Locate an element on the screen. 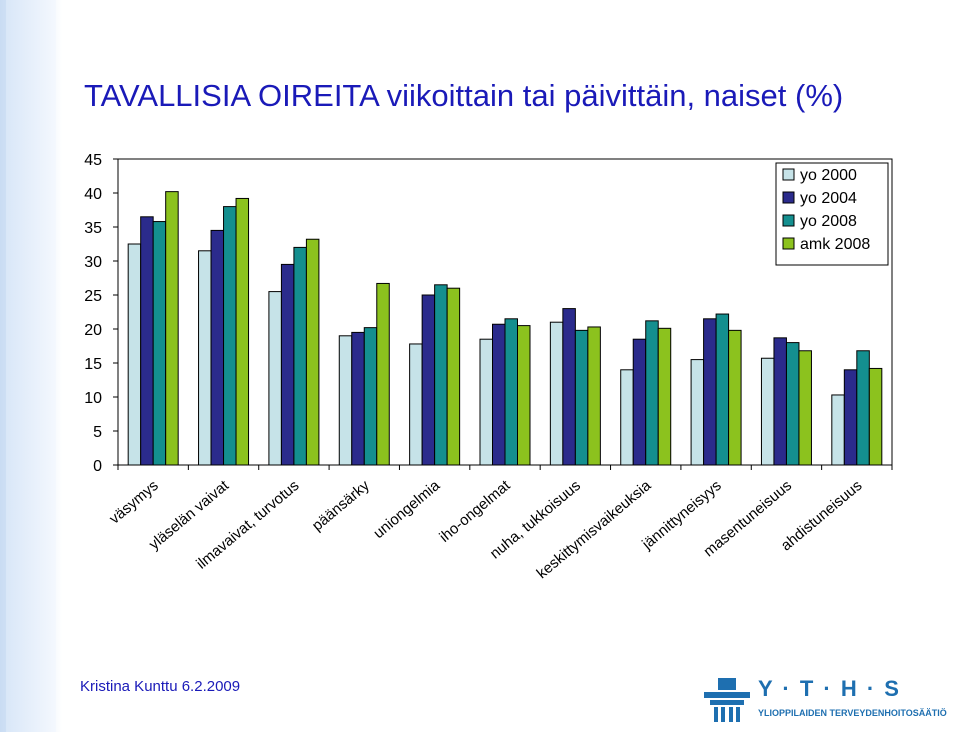 The width and height of the screenshot is (960, 732). y-tick-label: 40 is located at coordinates (93, 194).